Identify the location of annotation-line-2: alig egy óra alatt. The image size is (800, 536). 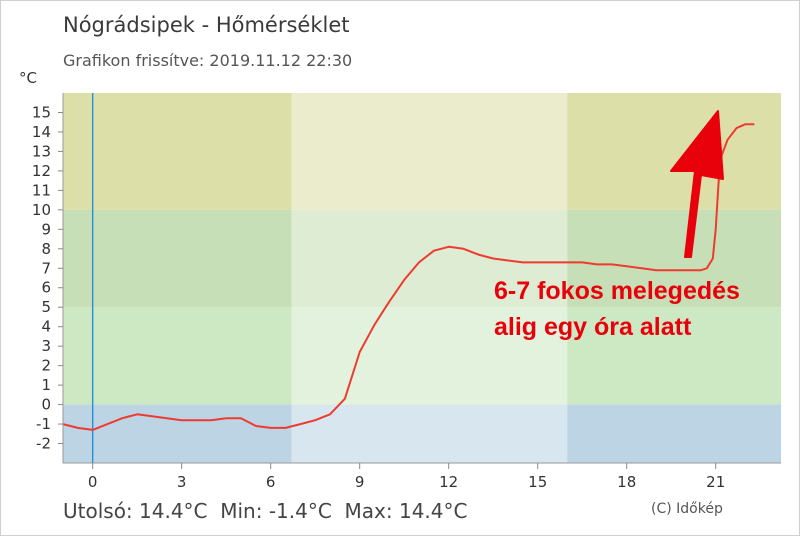
(593, 327).